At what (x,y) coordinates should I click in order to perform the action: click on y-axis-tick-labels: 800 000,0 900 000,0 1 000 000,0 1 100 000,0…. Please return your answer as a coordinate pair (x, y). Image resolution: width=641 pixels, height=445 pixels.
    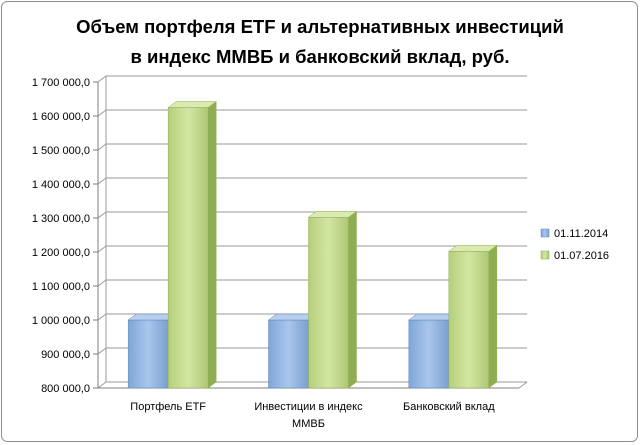
    Looking at the image, I should click on (61, 236).